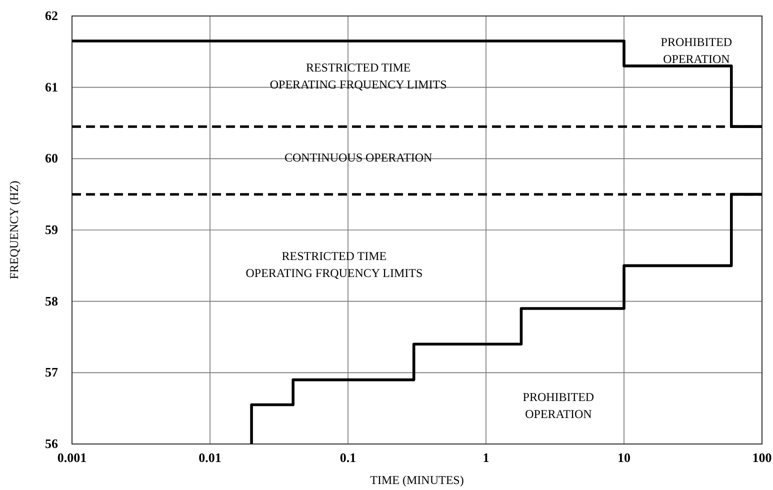  What do you see at coordinates (51, 15) in the screenshot?
I see `y-tick-label: 62` at bounding box center [51, 15].